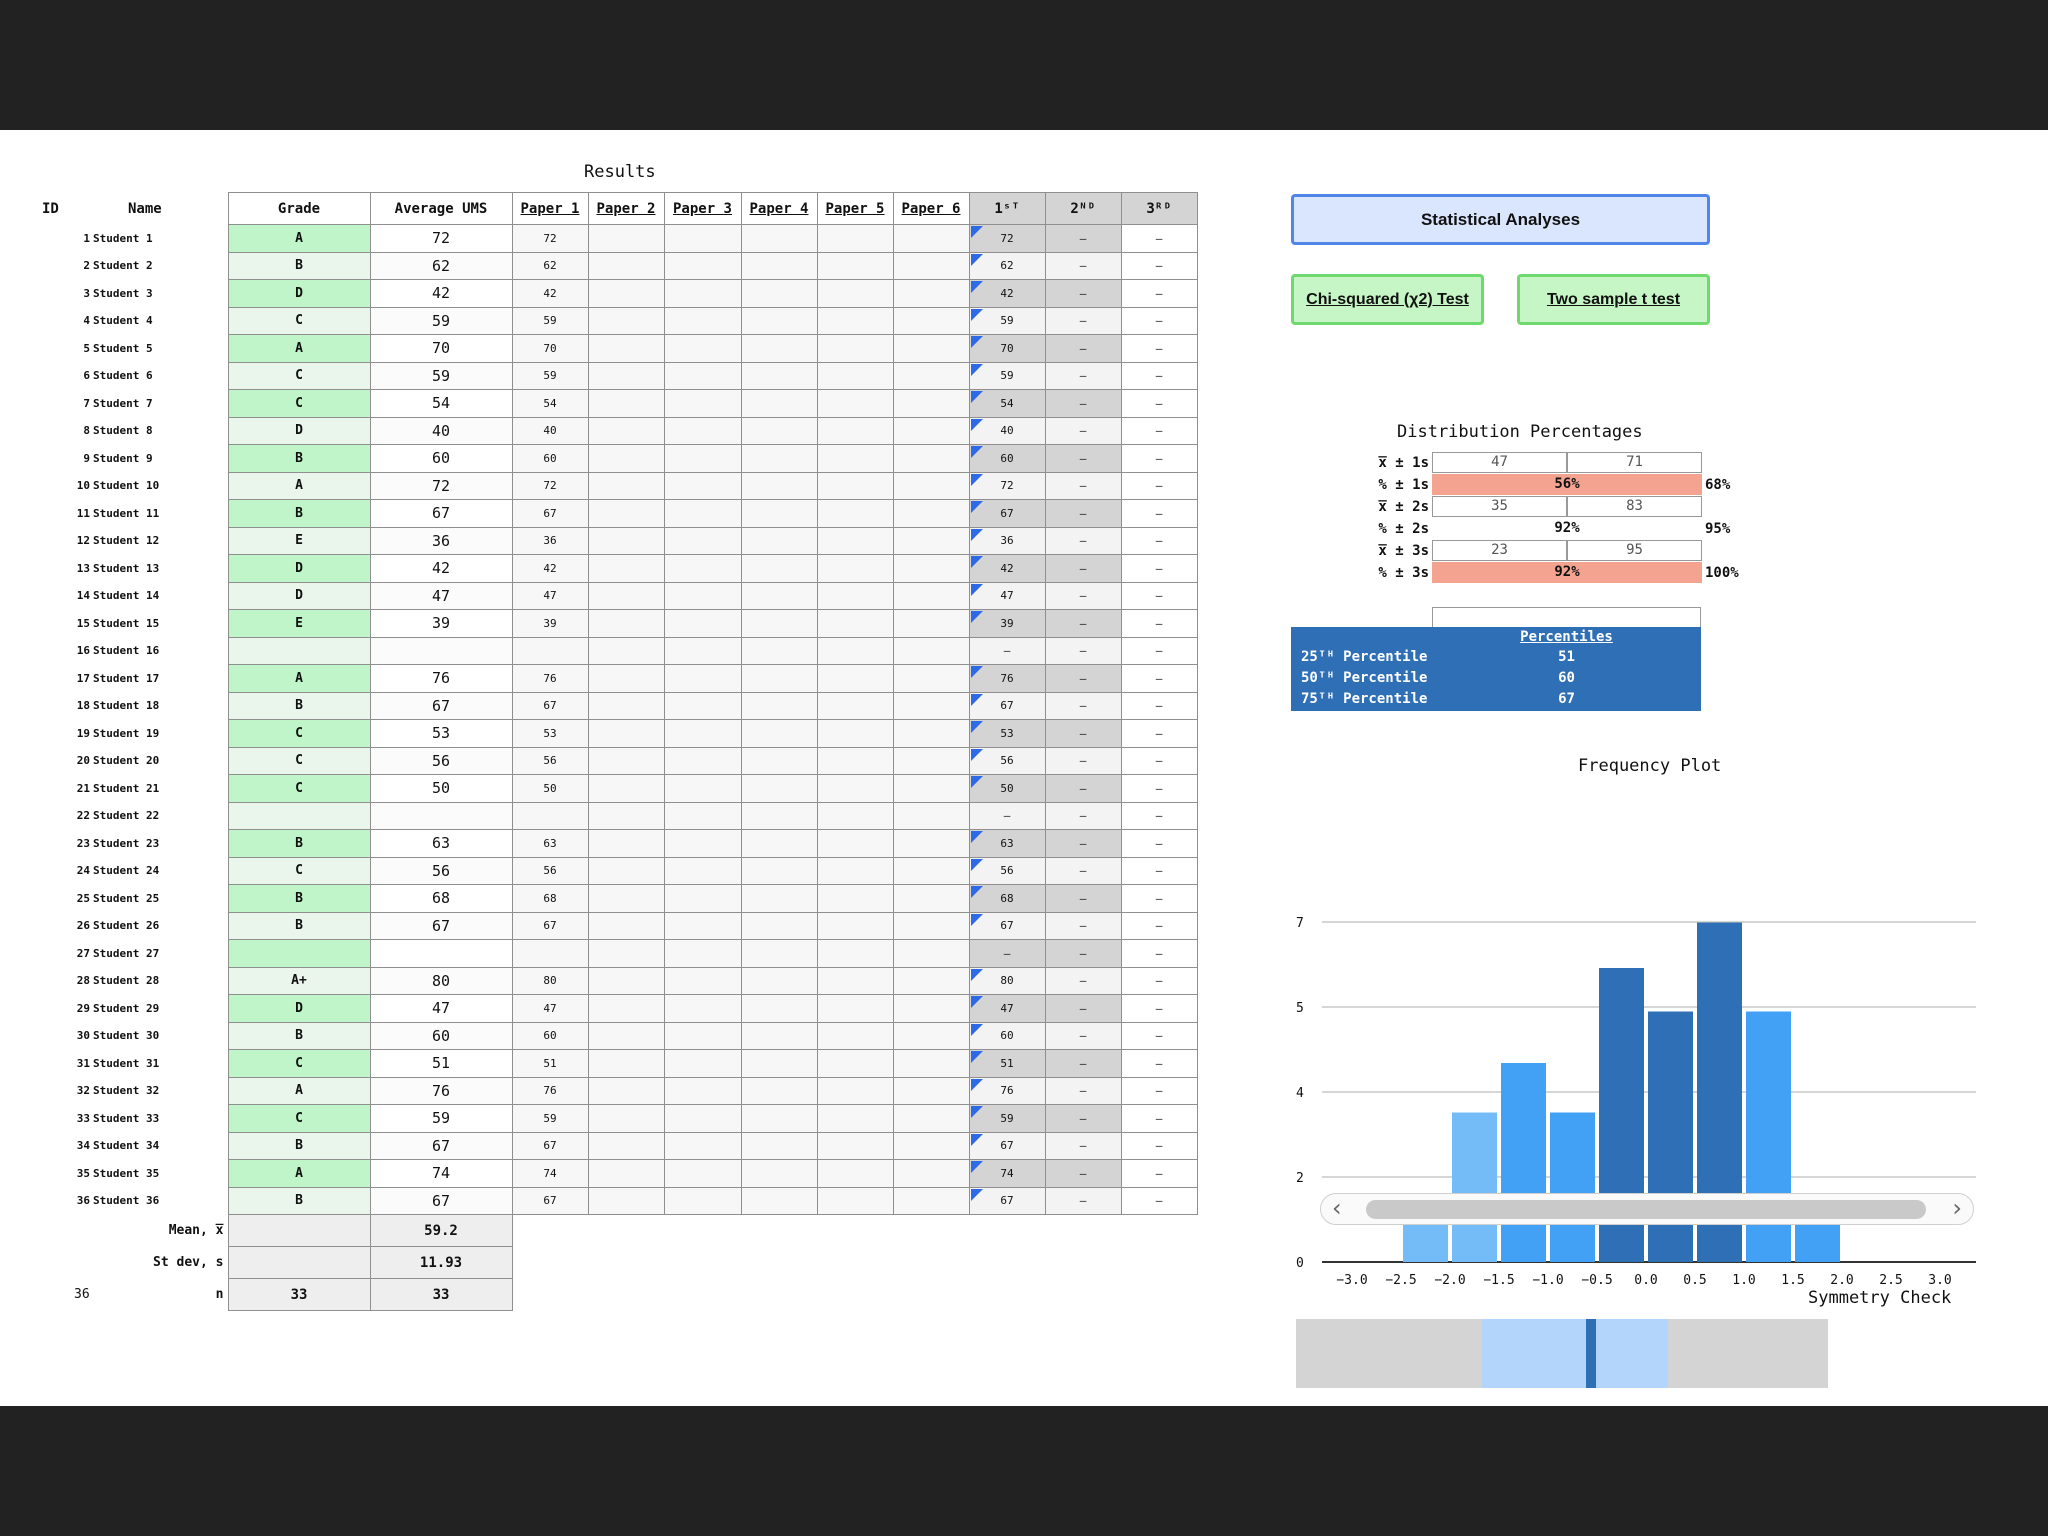  Describe the element at coordinates (299, 1090) in the screenshot. I see `grade-cell: A` at that location.